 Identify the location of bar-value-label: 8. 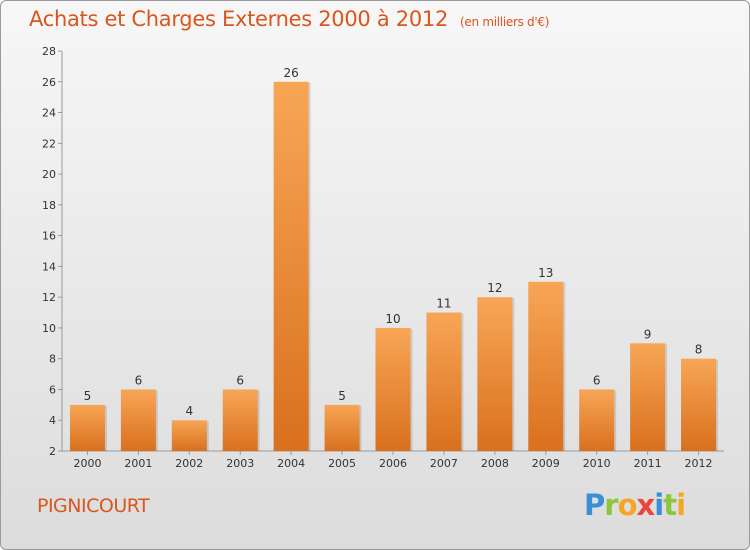
(699, 350).